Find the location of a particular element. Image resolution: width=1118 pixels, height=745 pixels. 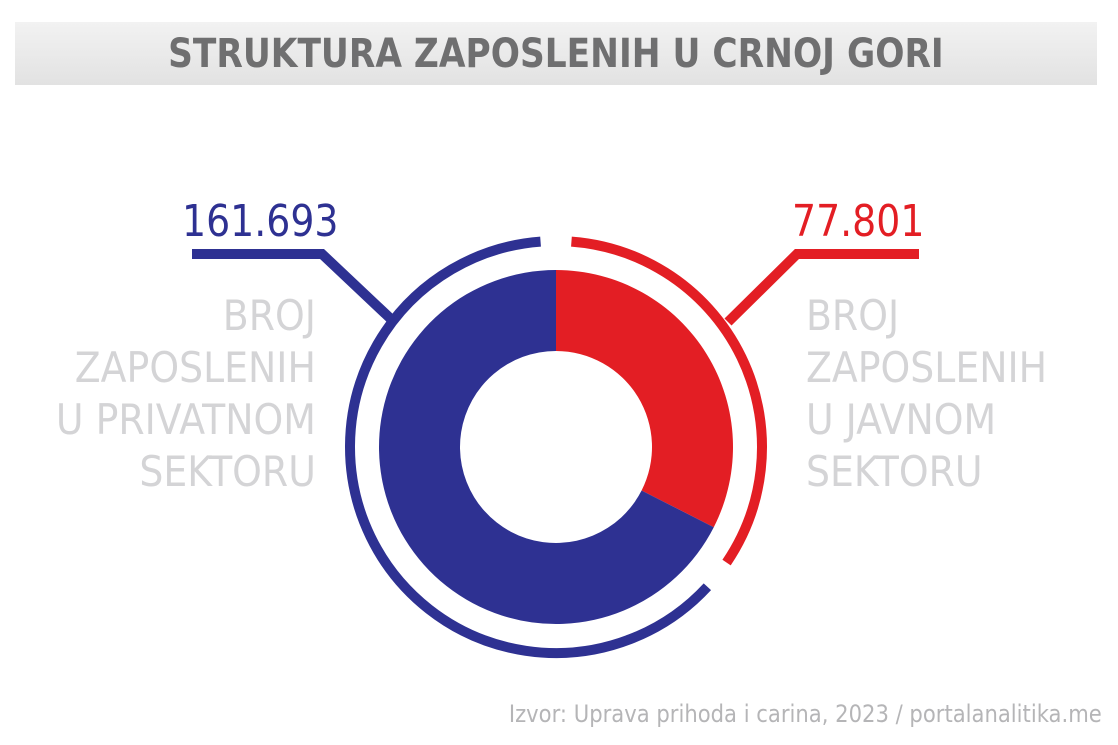

public-sector-ring is located at coordinates (669, 401).